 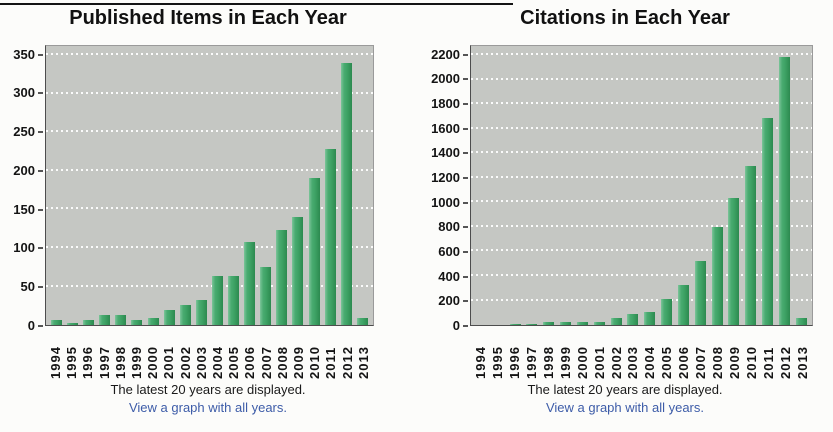 What do you see at coordinates (153, 362) in the screenshot?
I see `x-axis-label: 2000` at bounding box center [153, 362].